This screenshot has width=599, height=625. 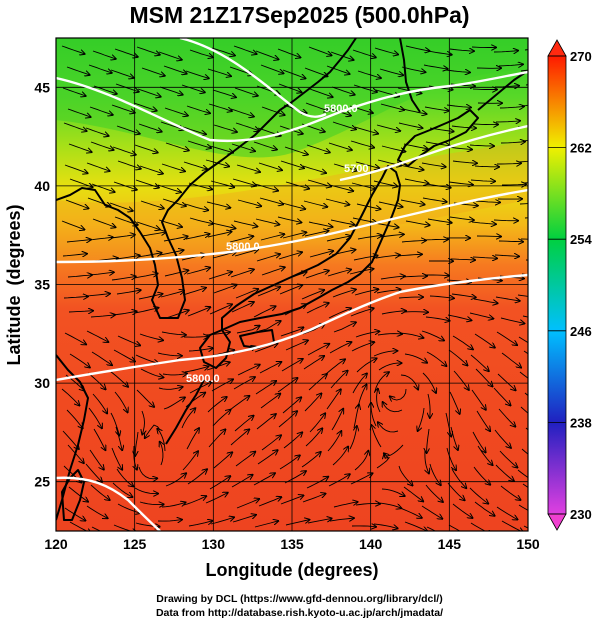 What do you see at coordinates (277, 244) in the screenshot?
I see `contour-labels: 5800.0 5700 5800.0 5800.0` at bounding box center [277, 244].